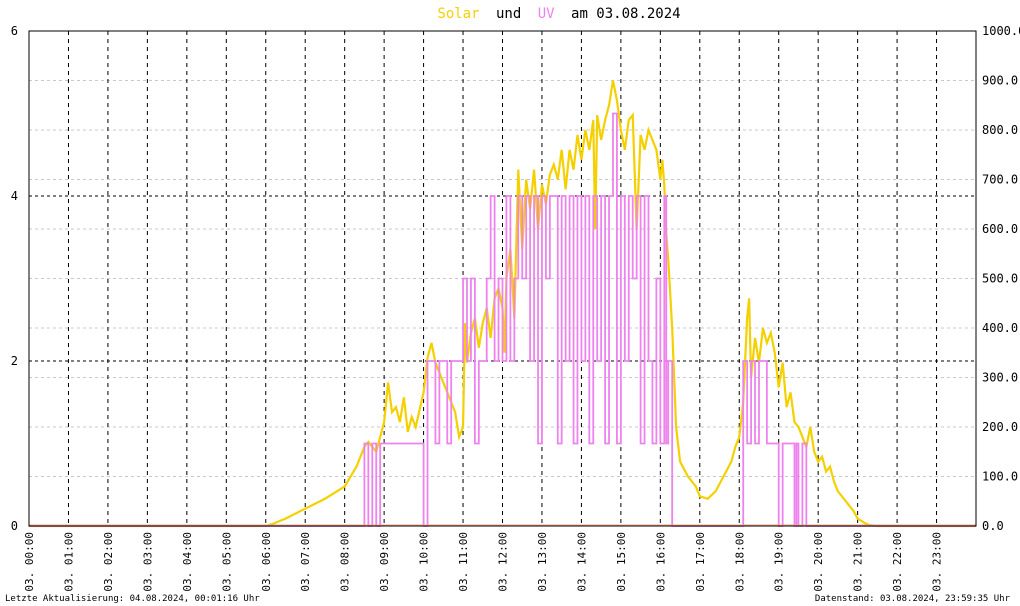 Image resolution: width=1020 pixels, height=606 pixels. I want to click on title-uv: UV, so click(546, 14).